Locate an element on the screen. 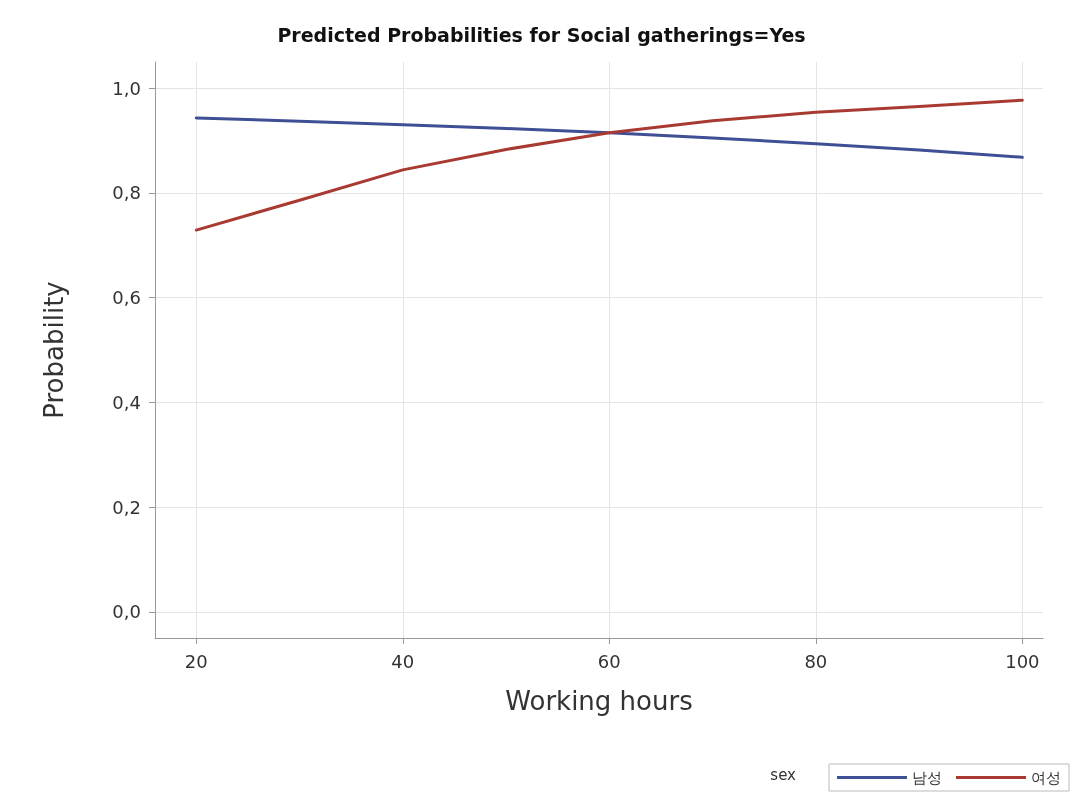 Image resolution: width=1083 pixels, height=795 pixels. chart-title: Predicted Probabilities for Social gatherings=Yes is located at coordinates (541, 34).